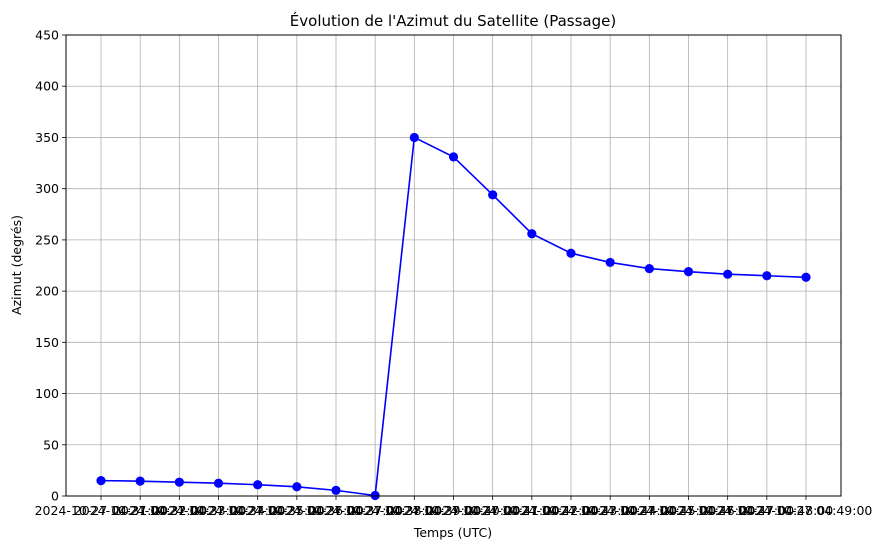  Describe the element at coordinates (47, 239) in the screenshot. I see `y-tick-label: 250` at that location.